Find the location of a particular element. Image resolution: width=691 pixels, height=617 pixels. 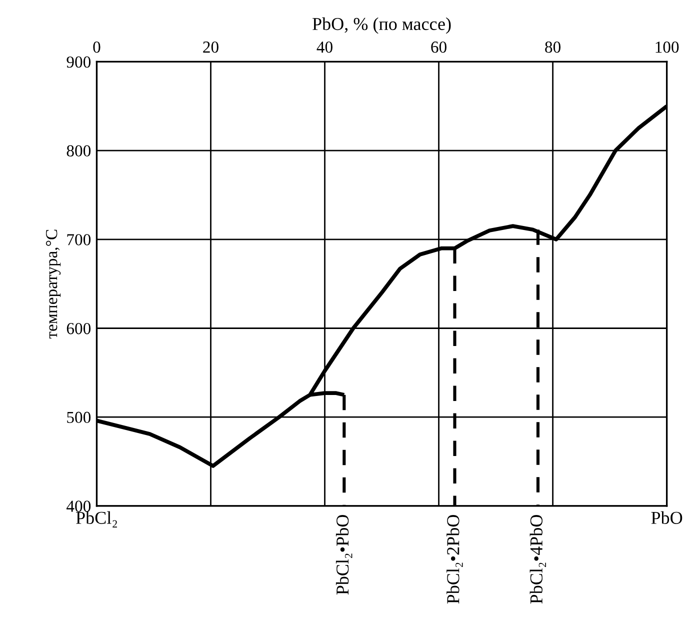

y-tick-label: 600 is located at coordinates (78, 328).